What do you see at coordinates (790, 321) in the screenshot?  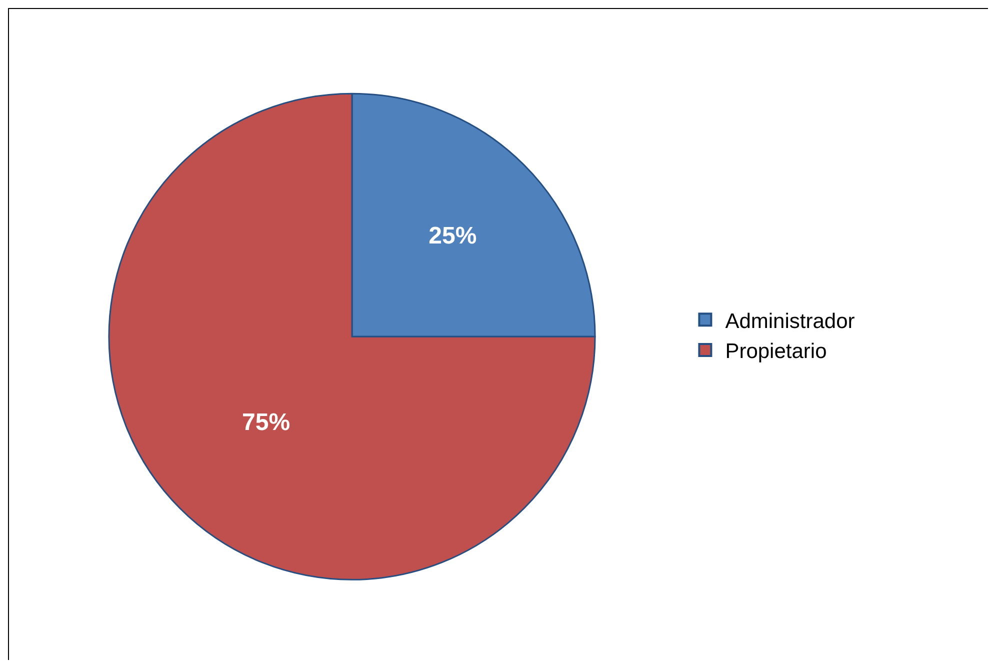 I see `legend-label: Administrador` at bounding box center [790, 321].